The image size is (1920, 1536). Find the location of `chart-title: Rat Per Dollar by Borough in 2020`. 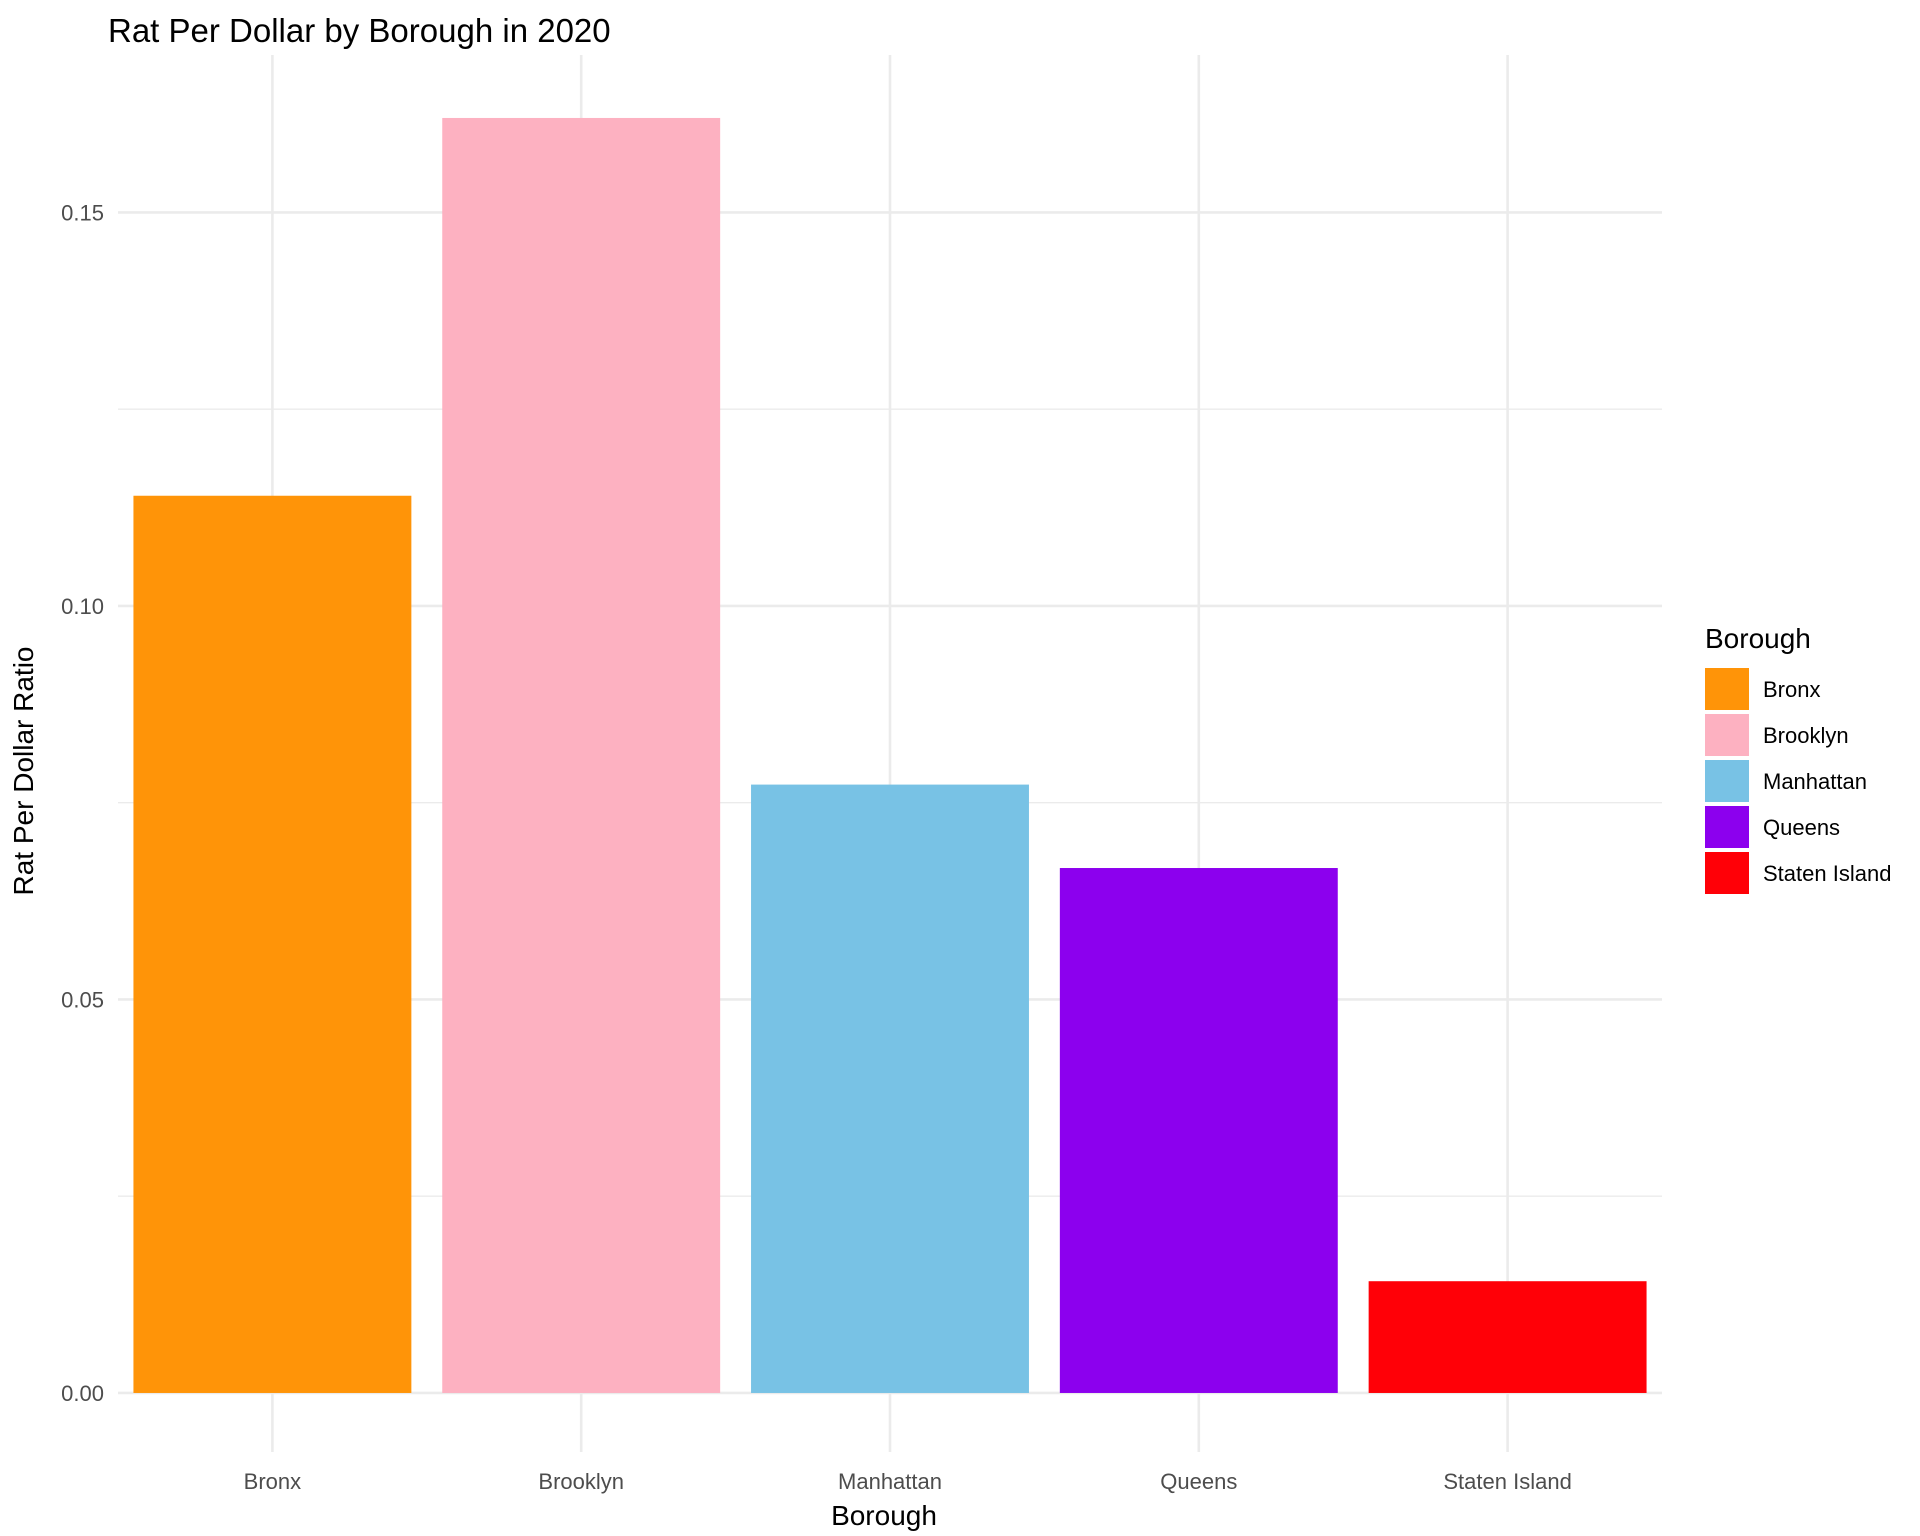

chart-title: Rat Per Dollar by Borough in 2020 is located at coordinates (359, 30).